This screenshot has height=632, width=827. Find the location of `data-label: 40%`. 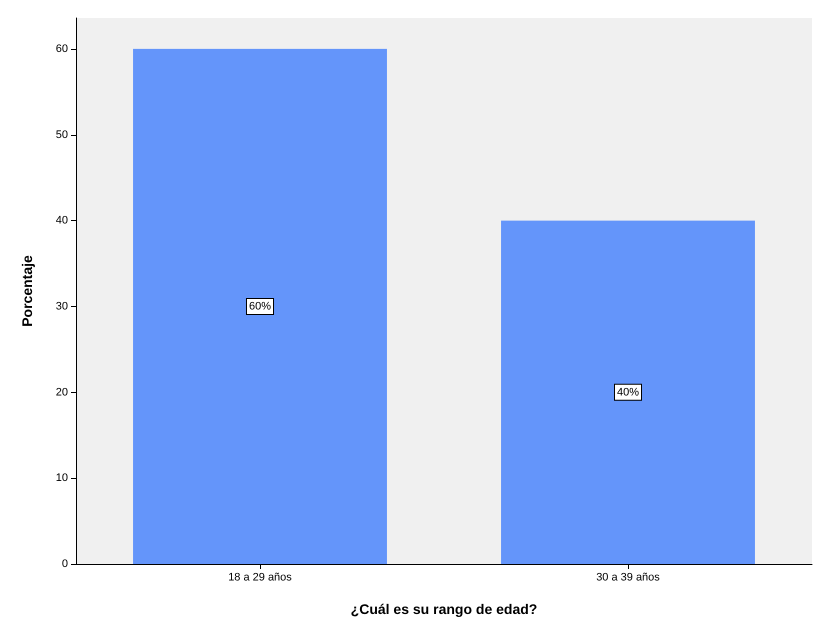

data-label: 40% is located at coordinates (628, 392).